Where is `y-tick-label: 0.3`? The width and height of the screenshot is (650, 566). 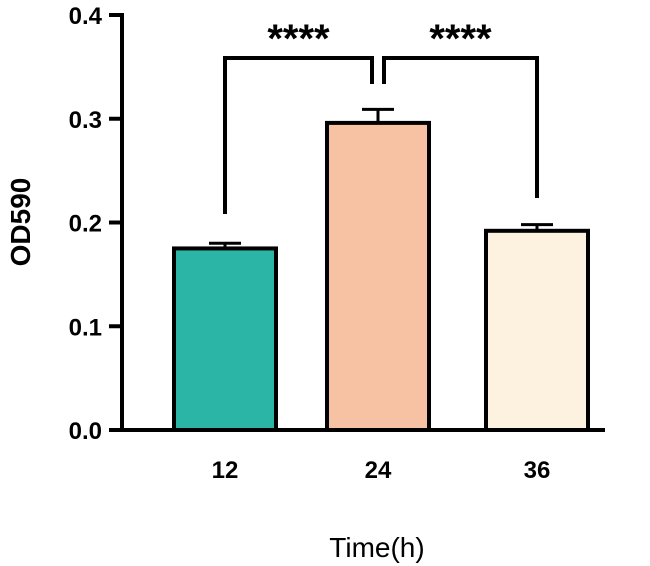 y-tick-label: 0.3 is located at coordinates (85, 120).